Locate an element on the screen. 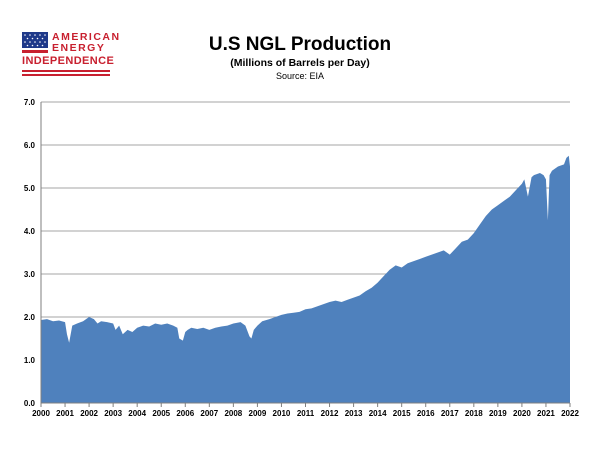 The image size is (600, 450). x-tick-label-4: 2004 is located at coordinates (137, 413).